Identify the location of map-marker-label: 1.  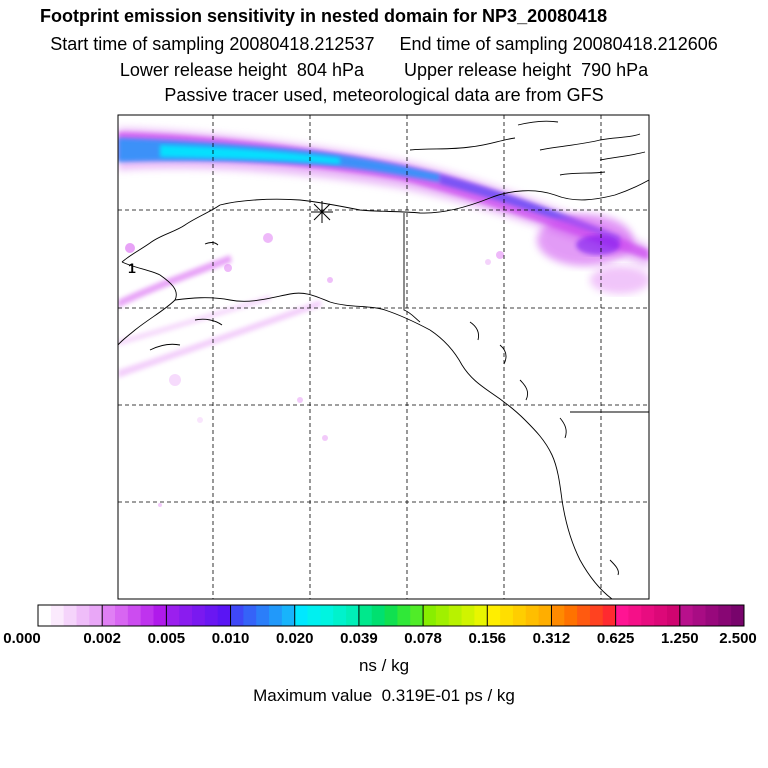
(132, 268).